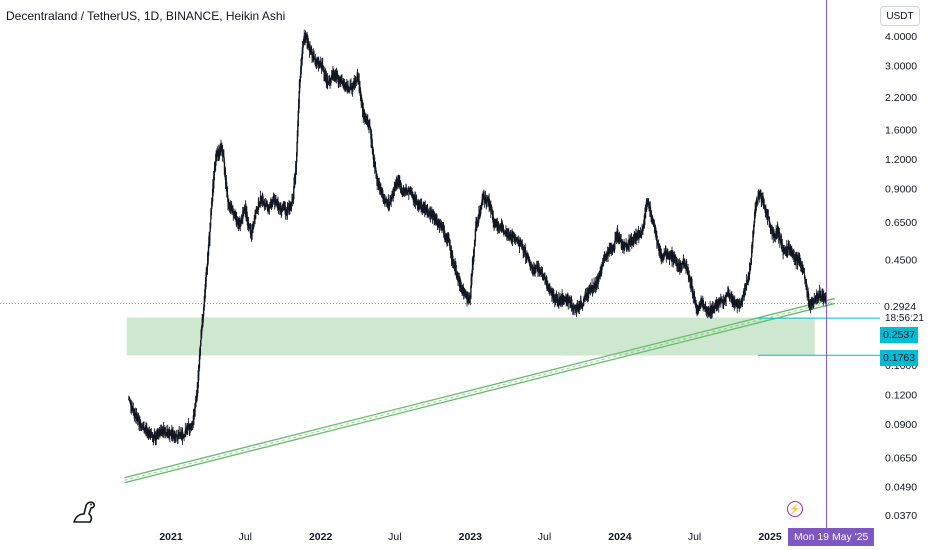  What do you see at coordinates (770, 537) in the screenshot?
I see `time-tick-label: 2025` at bounding box center [770, 537].